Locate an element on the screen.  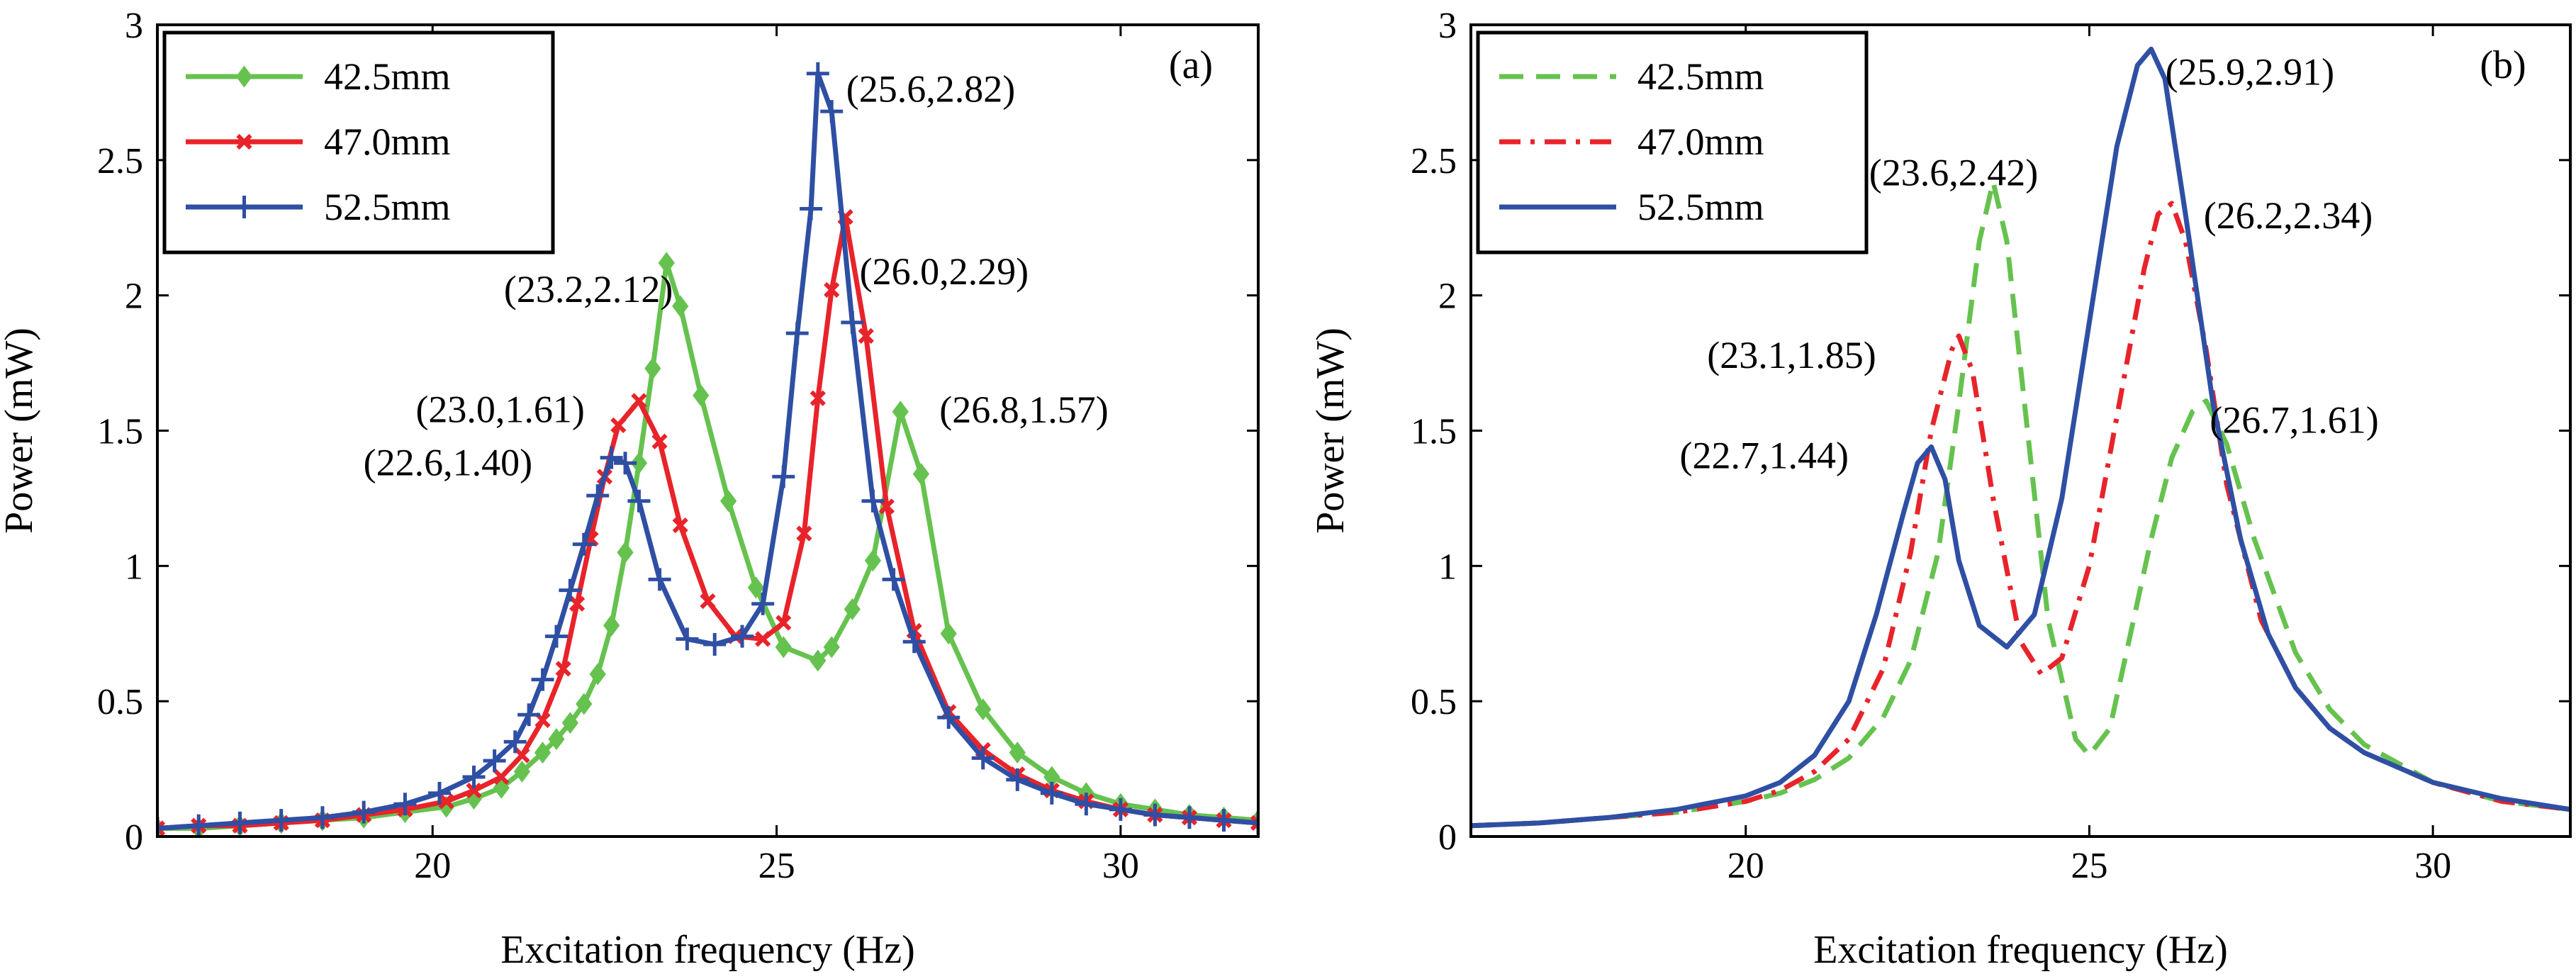
peak-annotation: (26.8,1.57) is located at coordinates (1024, 409).